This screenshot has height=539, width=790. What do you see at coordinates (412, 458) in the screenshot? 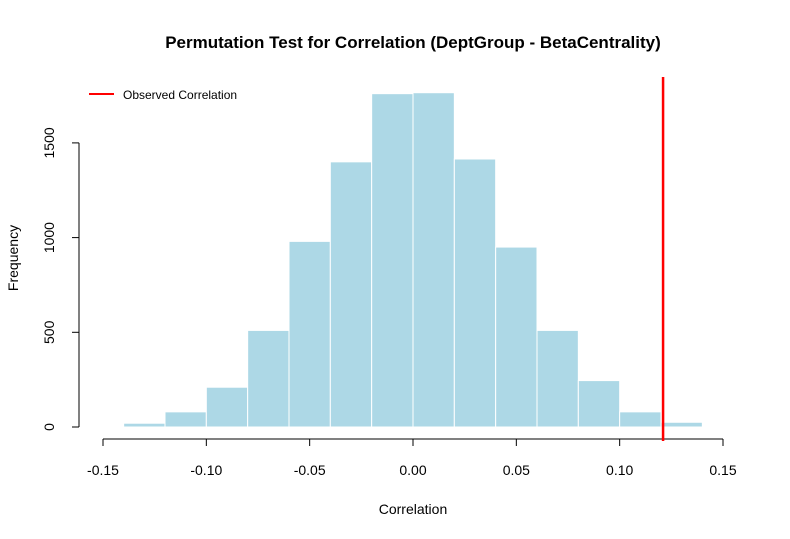
I see `x-axis: -0.15 -0.10 -0.05 0.00 0.05 0.10 0.15` at bounding box center [412, 458].